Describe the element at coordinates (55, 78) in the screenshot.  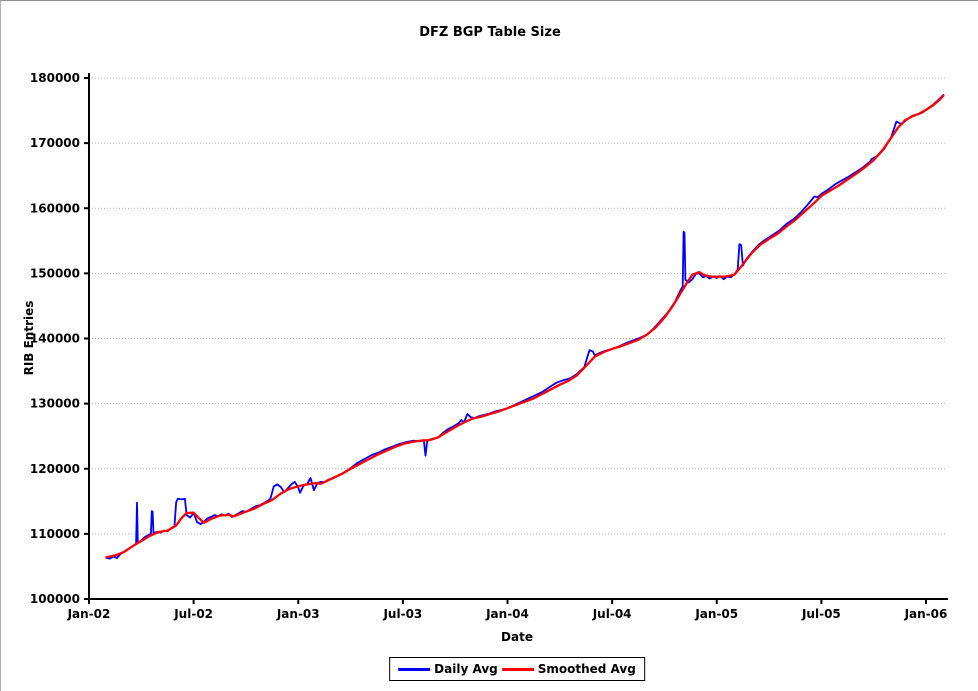
I see `y-tick-label: 180000` at that location.